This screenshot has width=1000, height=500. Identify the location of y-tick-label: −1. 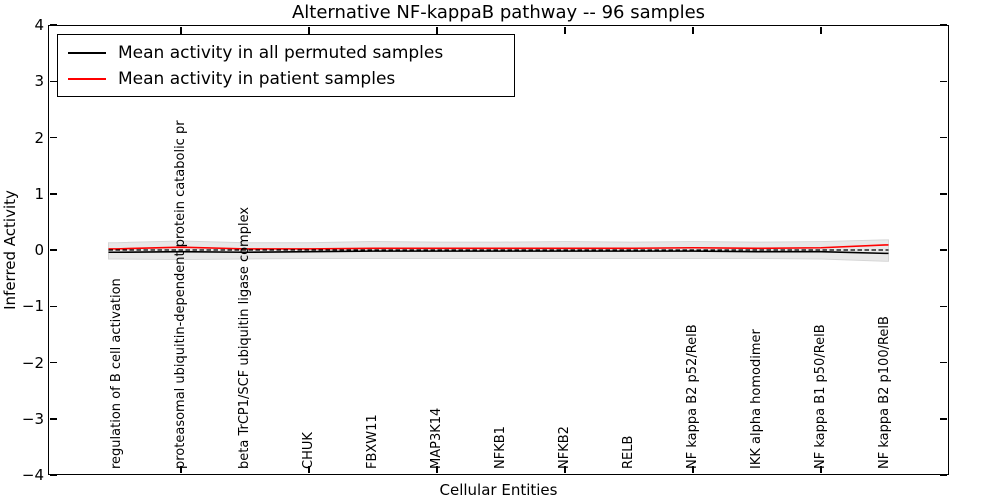
(32, 306).